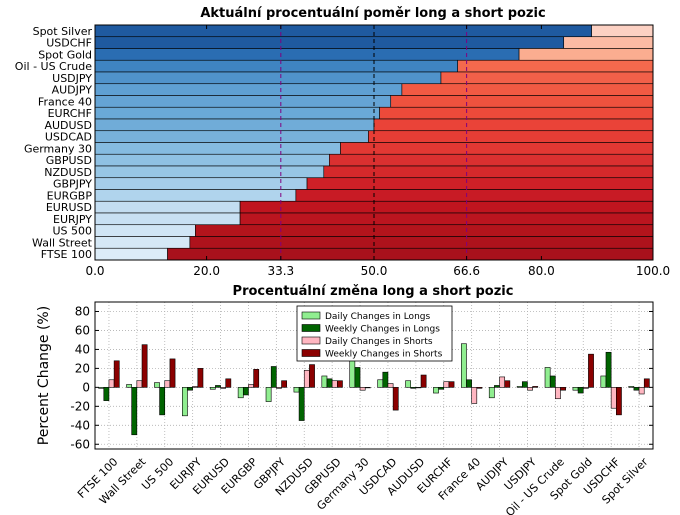 The image size is (680, 515). I want to click on weekly-changes-in-shorts-bar-usdcad, so click(395, 399).